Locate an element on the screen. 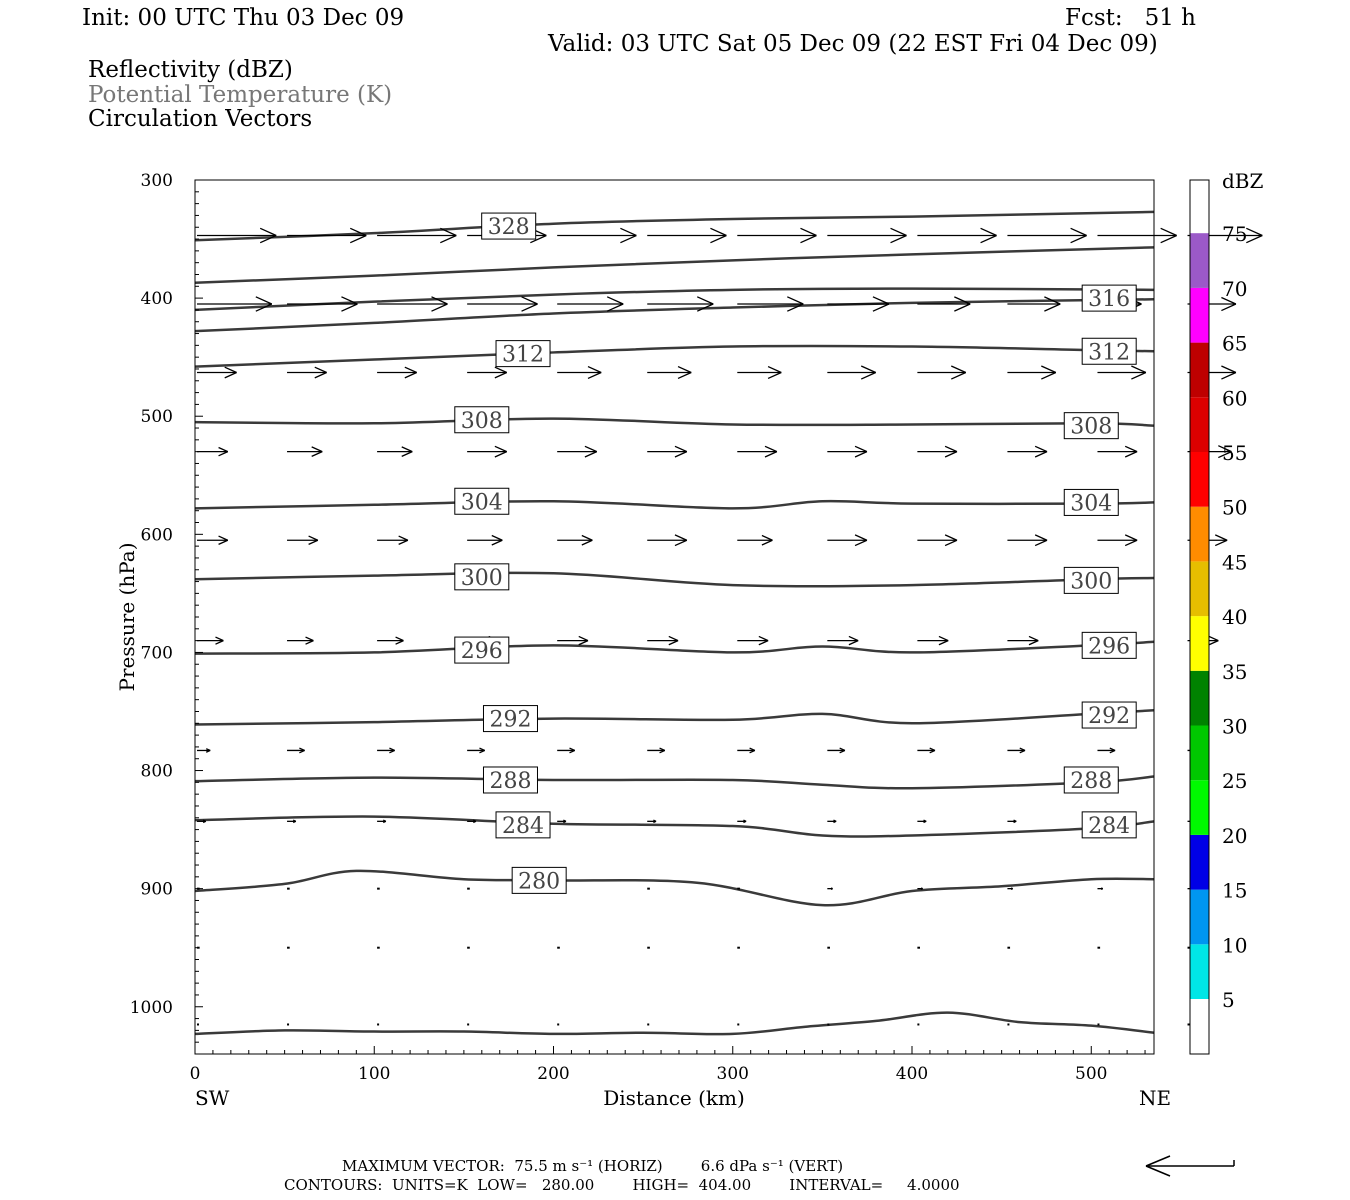 This screenshot has width=1350, height=1200. field-circulation-vectors: Circulation Vectors is located at coordinates (200, 119).